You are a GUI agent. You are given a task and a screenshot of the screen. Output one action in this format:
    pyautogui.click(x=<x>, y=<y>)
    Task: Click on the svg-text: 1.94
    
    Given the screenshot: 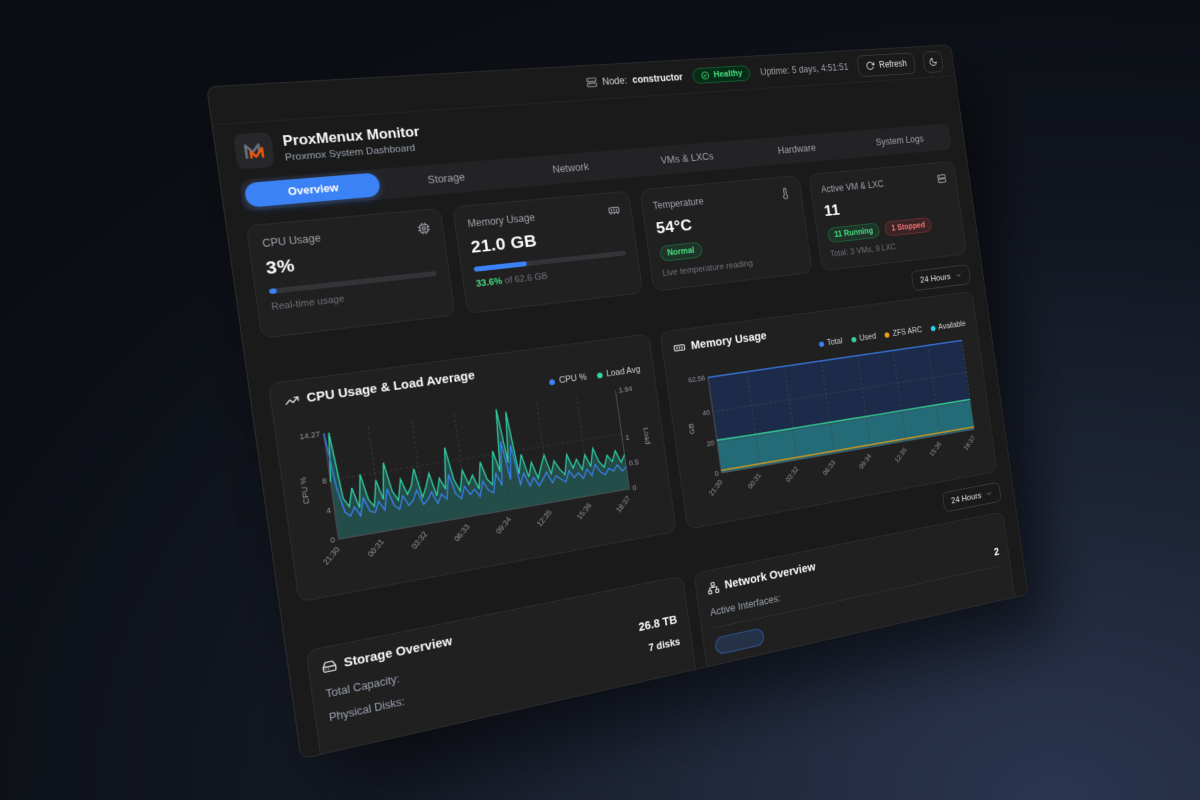 What is the action you would take?
    pyautogui.click(x=625, y=389)
    